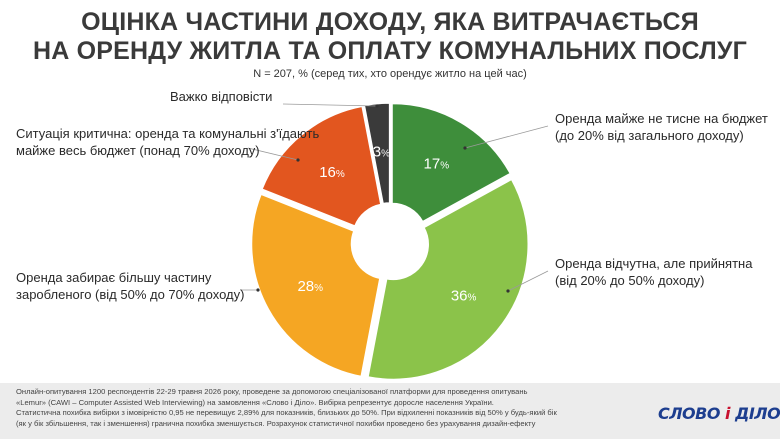  What do you see at coordinates (654, 263) in the screenshot?
I see `slice-label-1-line-1: Оренда відчутна, але прийнятна` at bounding box center [654, 263].